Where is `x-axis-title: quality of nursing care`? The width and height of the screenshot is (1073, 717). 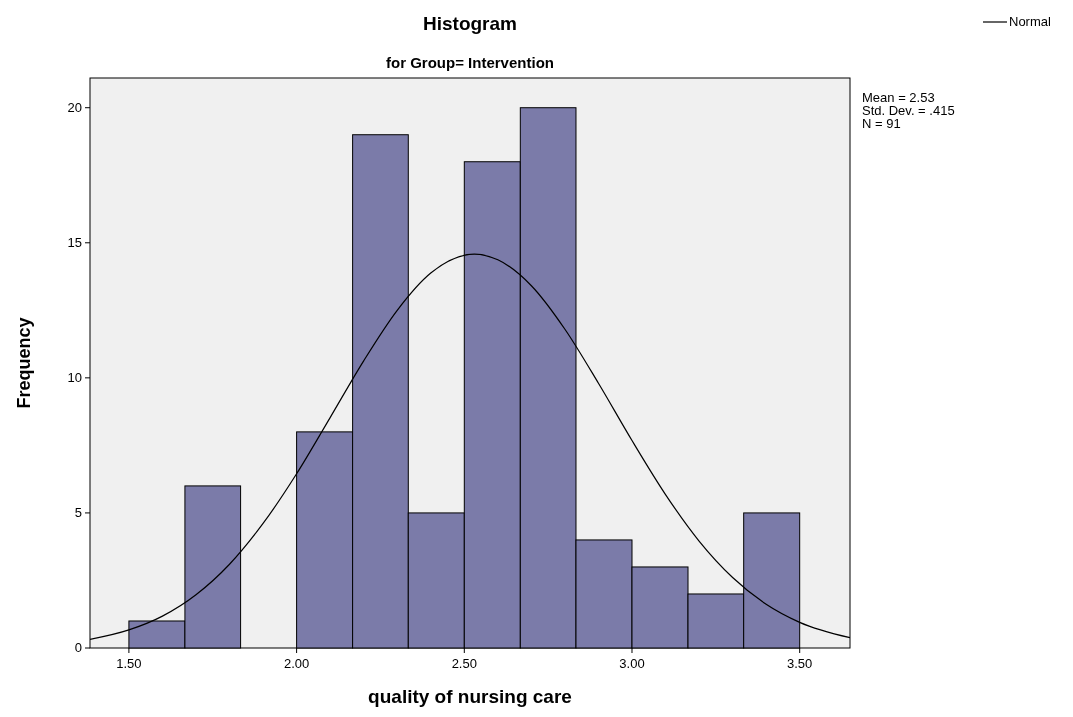
x-axis-title: quality of nursing care is located at coordinates (470, 696).